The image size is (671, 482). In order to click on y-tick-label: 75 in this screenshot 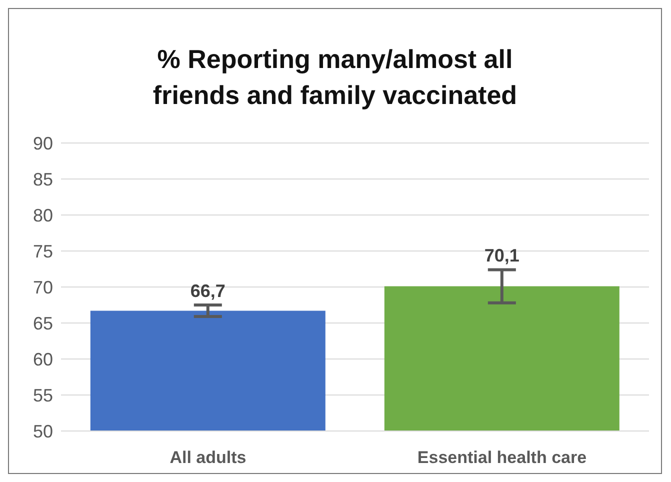, I will do `click(42, 251)`.